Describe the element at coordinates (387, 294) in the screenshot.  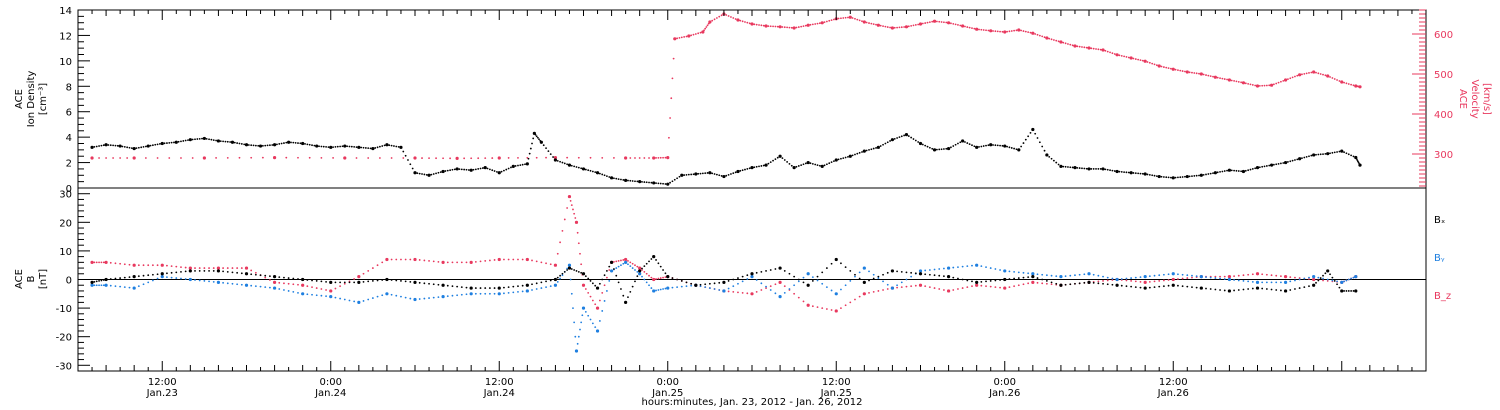
I see `by-point` at that location.